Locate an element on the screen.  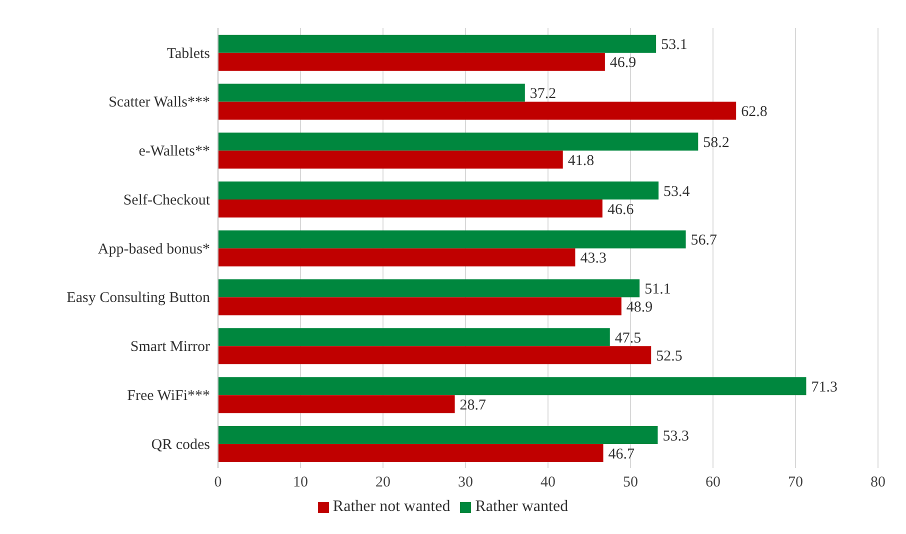
data-label: 41.8 is located at coordinates (581, 160).